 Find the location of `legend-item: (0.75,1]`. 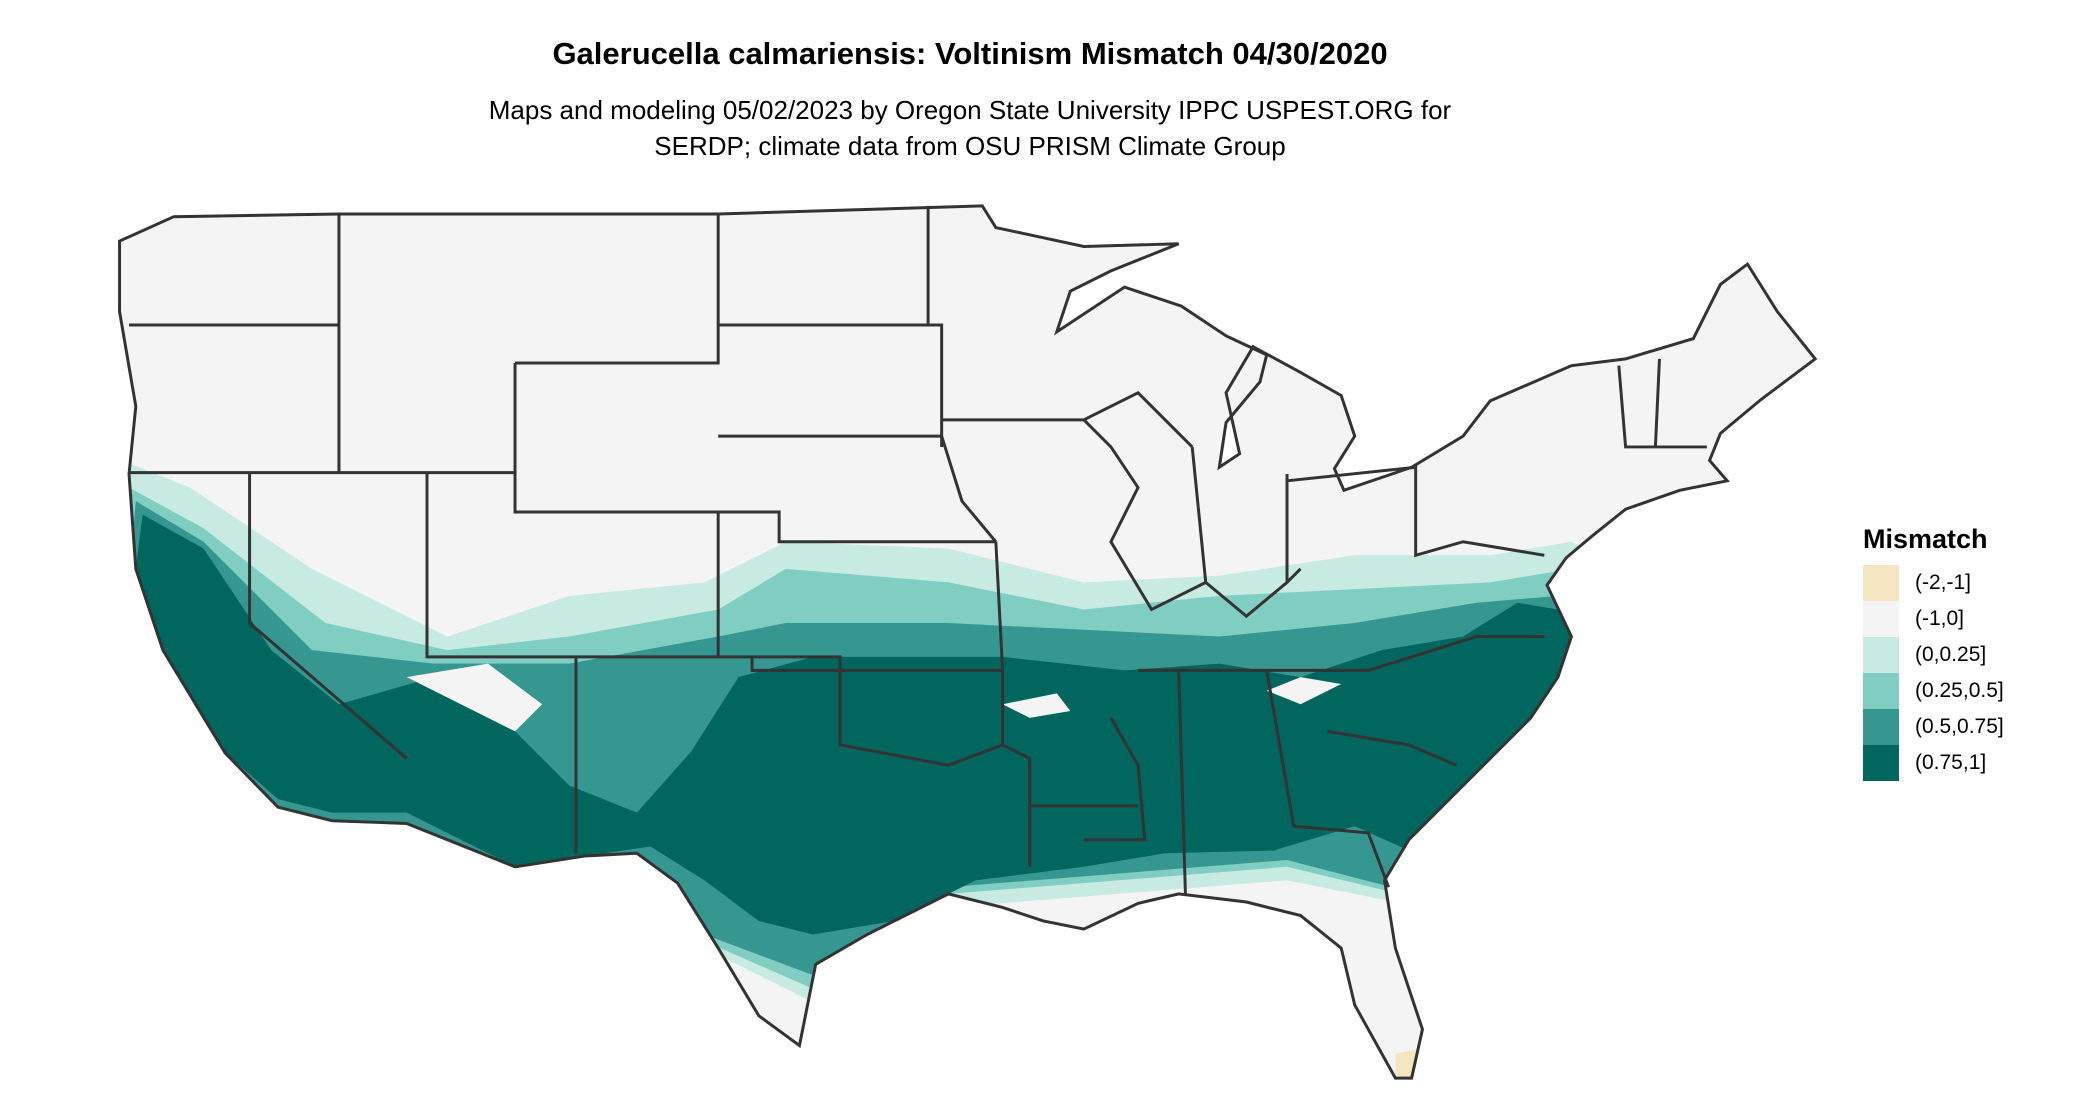

legend-item: (0.75,1] is located at coordinates (1933, 763).